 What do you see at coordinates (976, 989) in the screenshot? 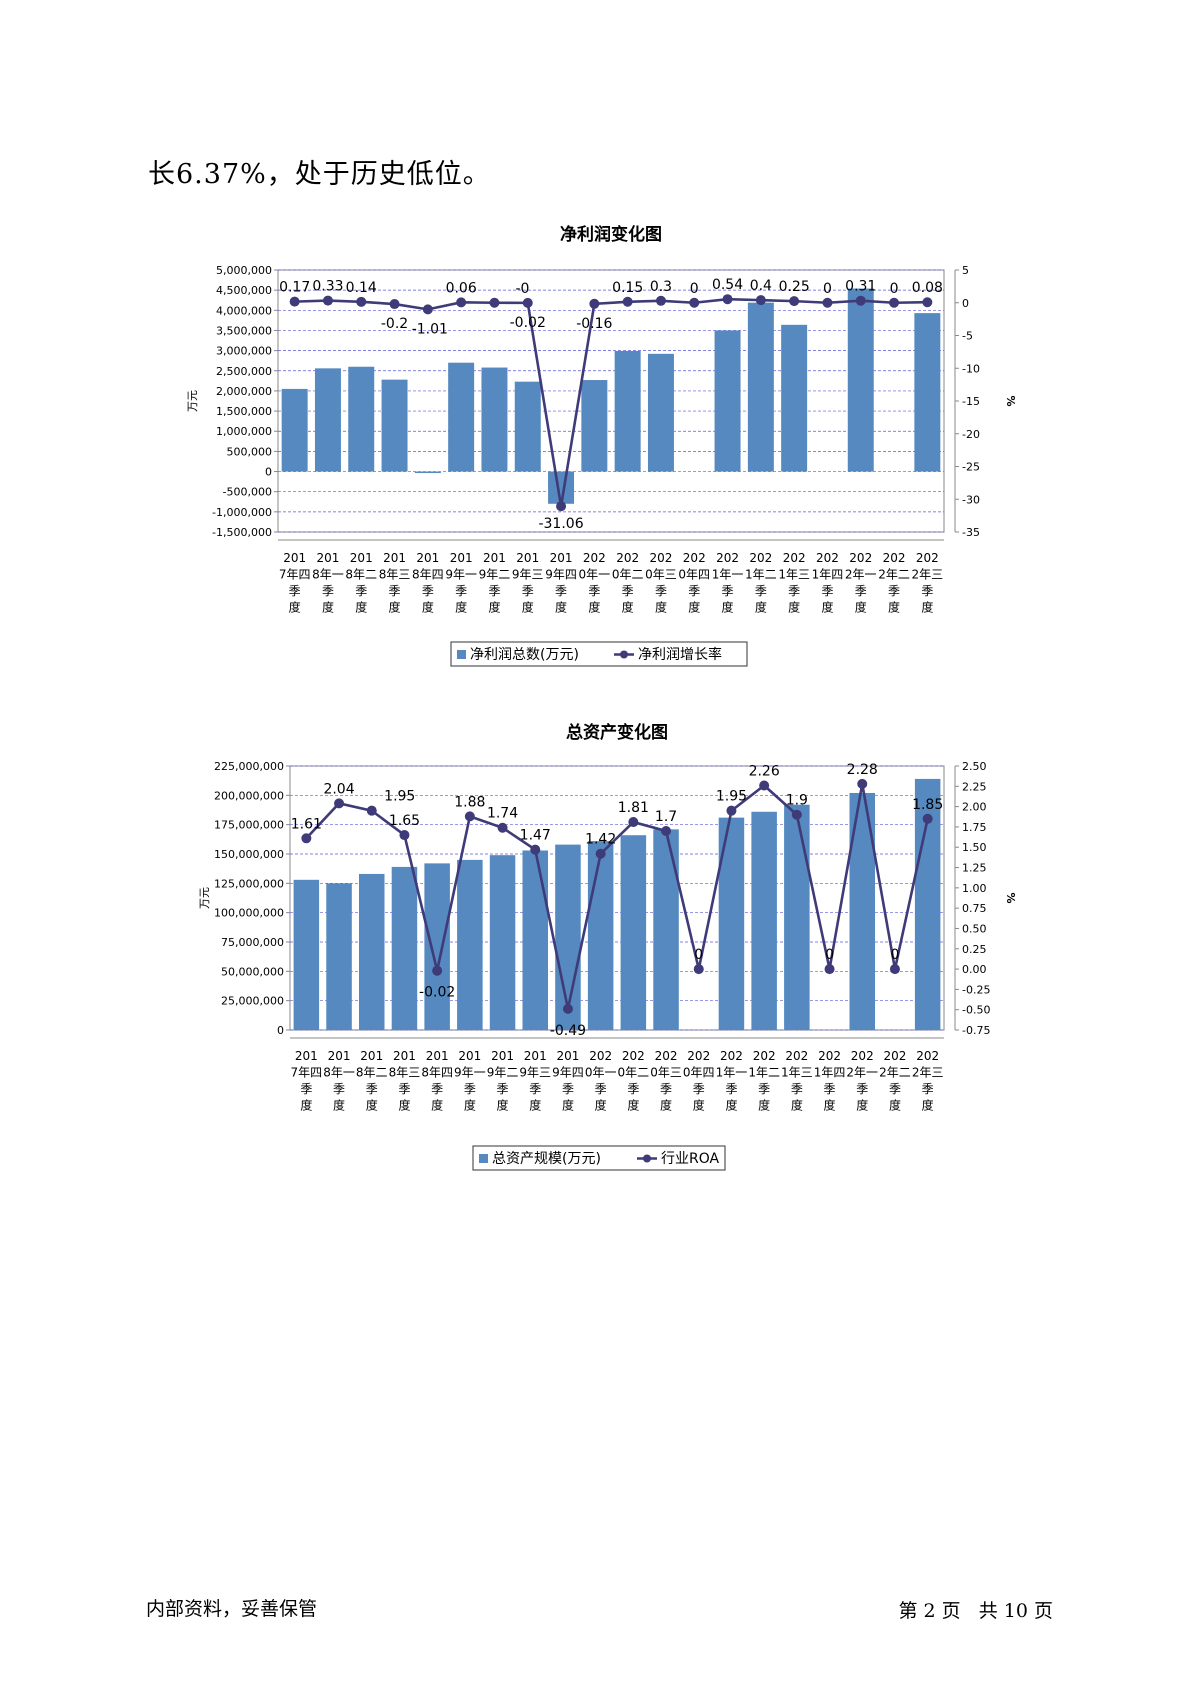
I see `y2-tick-label: -0.25` at bounding box center [976, 989].